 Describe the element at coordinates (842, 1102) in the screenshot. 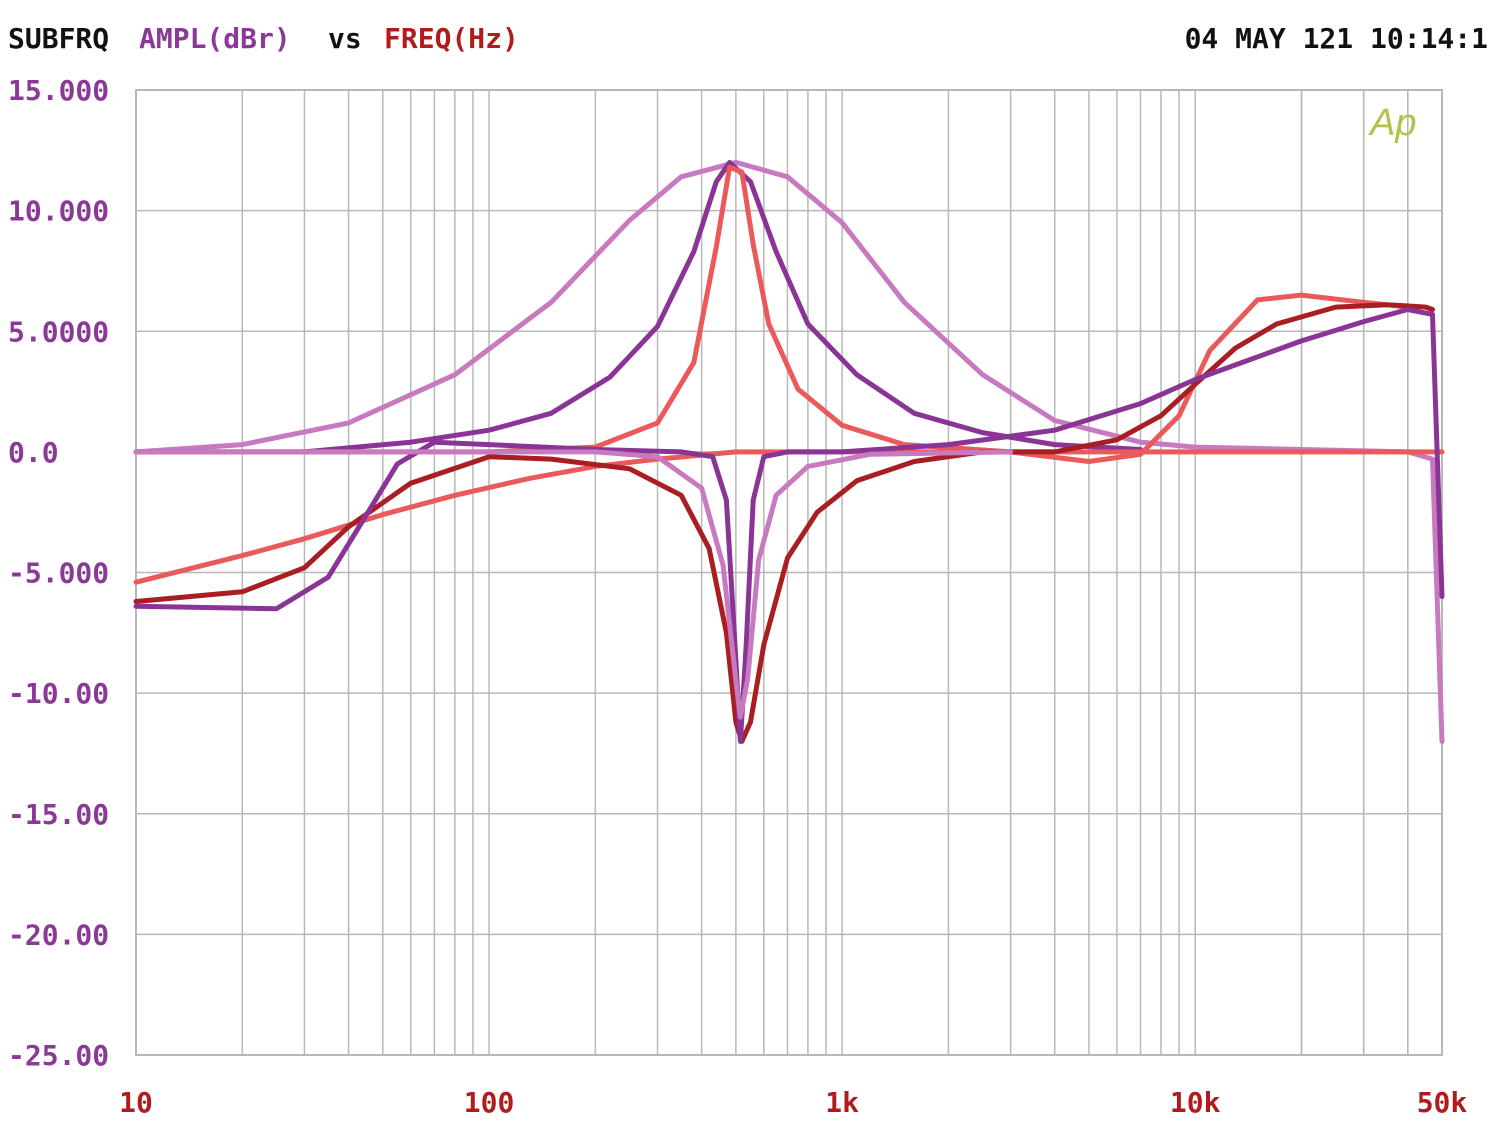

I see `x-tick-label: 1k` at that location.